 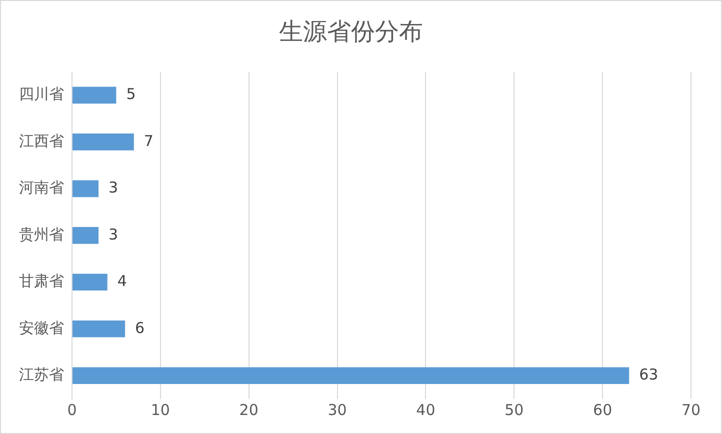 What do you see at coordinates (691, 409) in the screenshot?
I see `x-tick-label: 70` at bounding box center [691, 409].